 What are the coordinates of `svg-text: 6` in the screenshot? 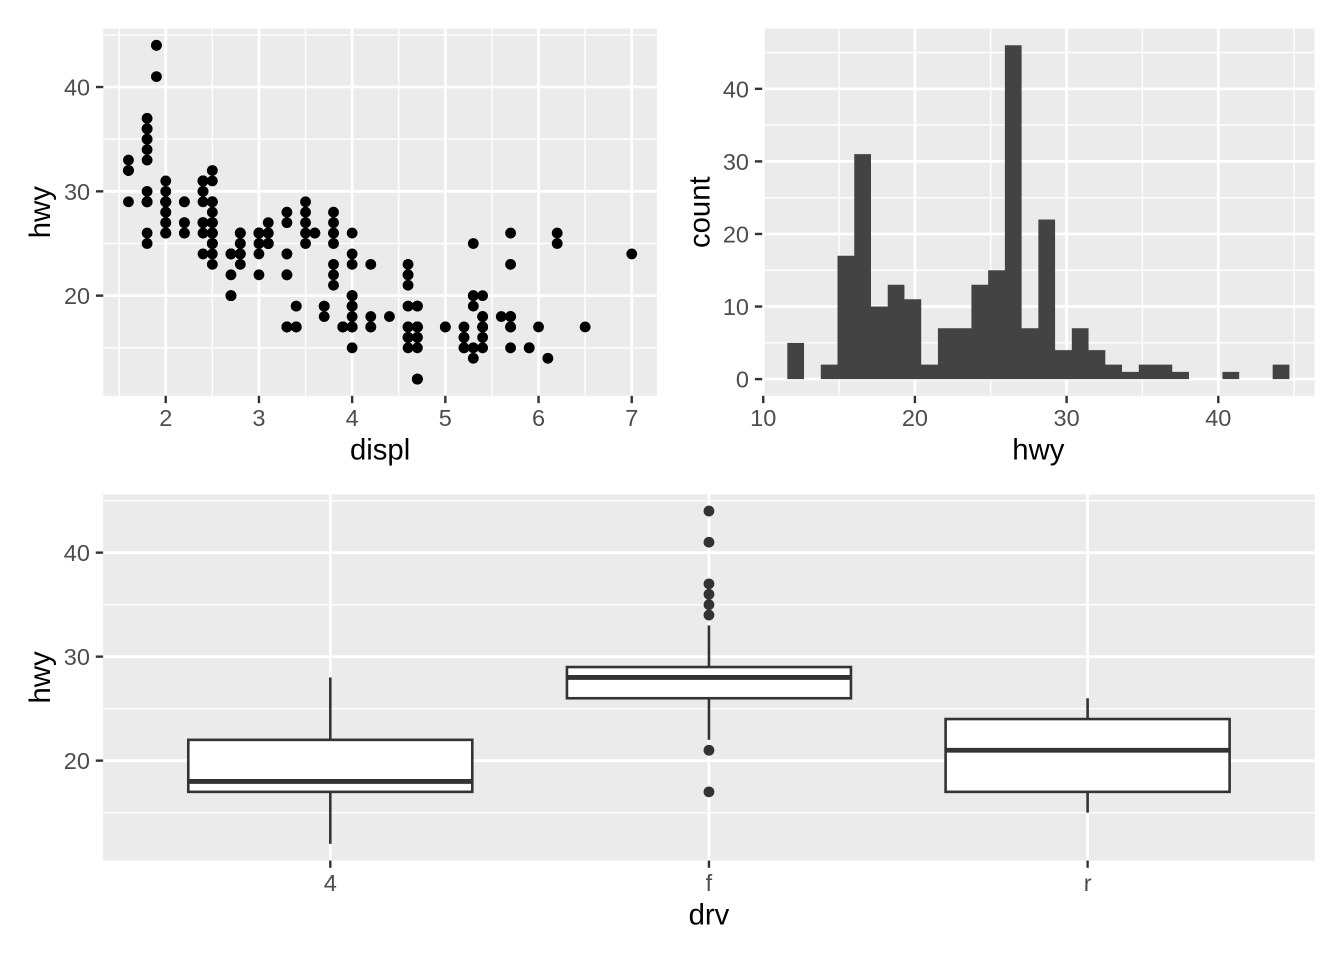 It's located at (538, 418).